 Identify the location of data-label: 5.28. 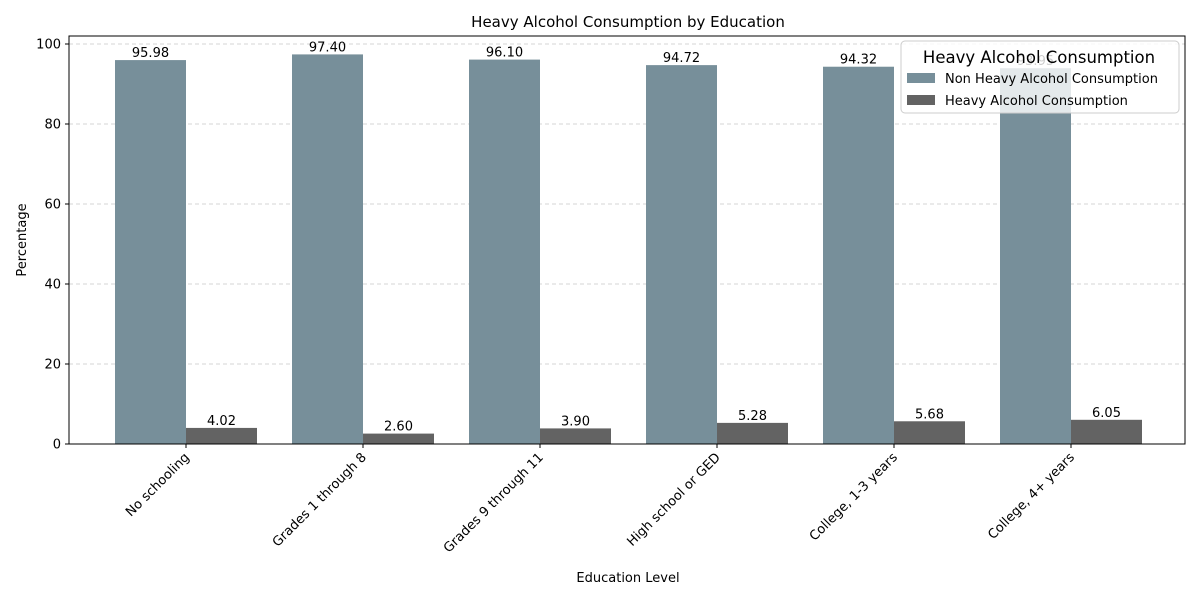
(752, 416).